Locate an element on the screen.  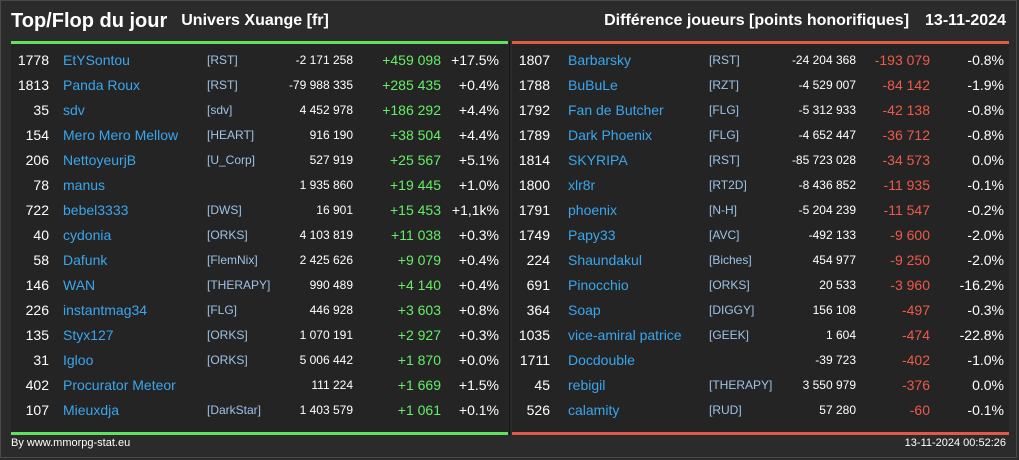
player-percent-change: -2.0% is located at coordinates (985, 260).